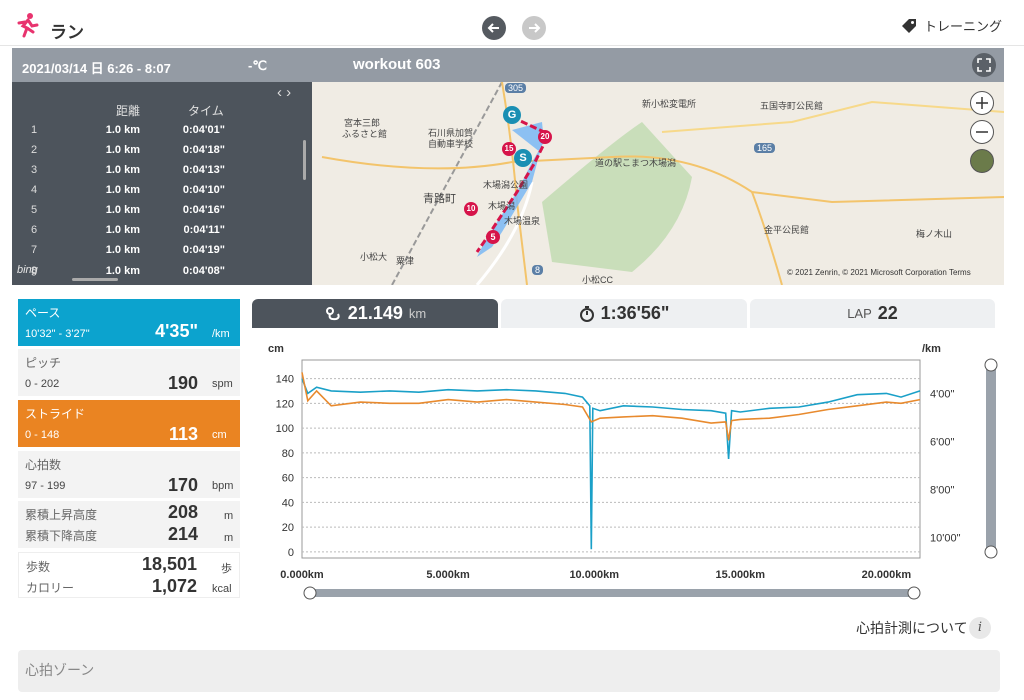  I want to click on map-label: 金平公民館, so click(787, 230).